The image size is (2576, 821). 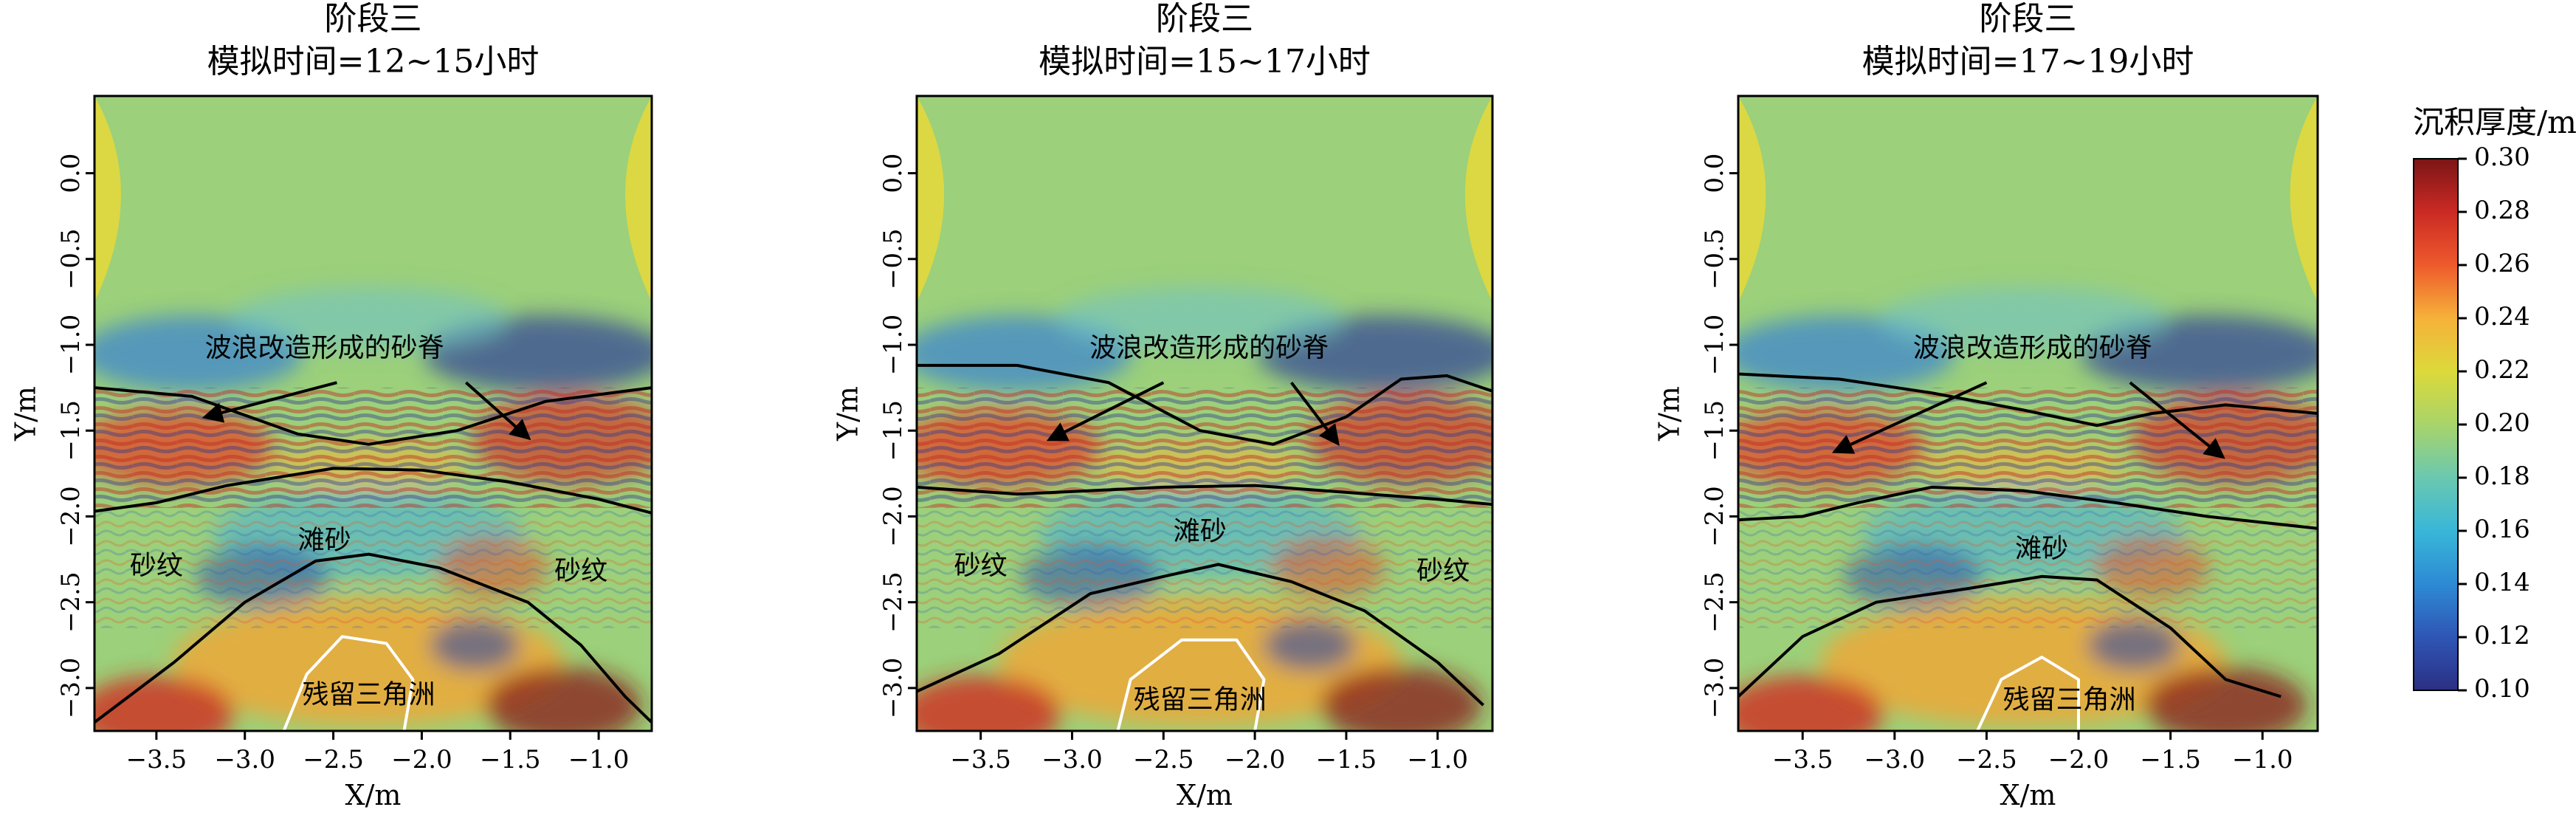 I want to click on colorbar-tick-label: 0.30, so click(x=2502, y=157).